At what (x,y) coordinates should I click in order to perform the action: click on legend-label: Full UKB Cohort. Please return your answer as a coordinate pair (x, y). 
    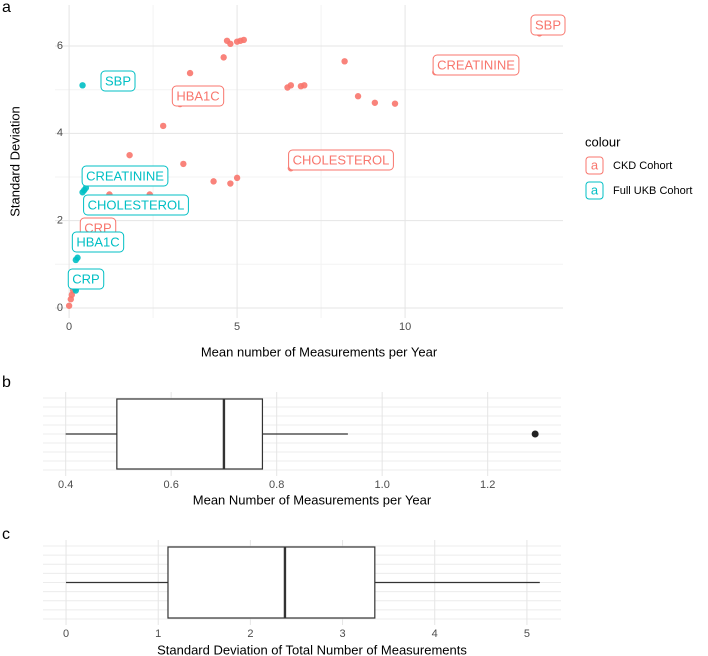
    Looking at the image, I should click on (652, 191).